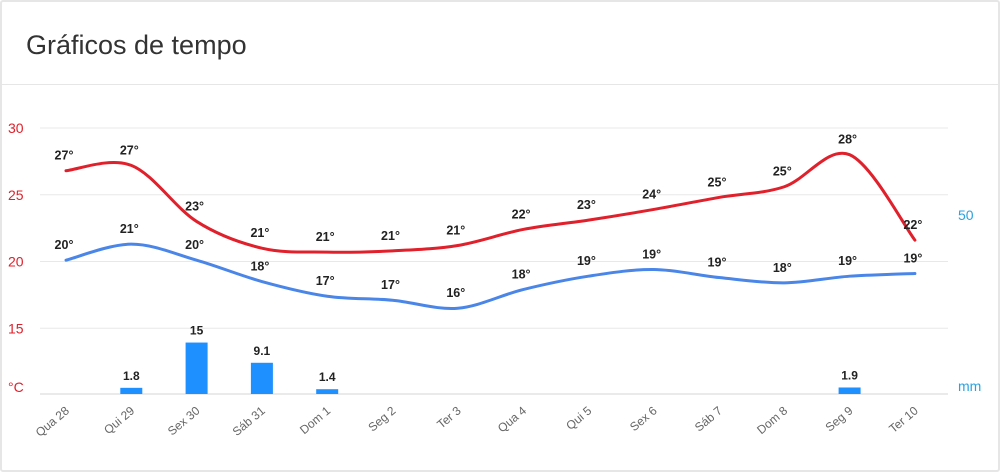  Describe the element at coordinates (969, 386) in the screenshot. I see `y-right-axis-label: mm` at that location.